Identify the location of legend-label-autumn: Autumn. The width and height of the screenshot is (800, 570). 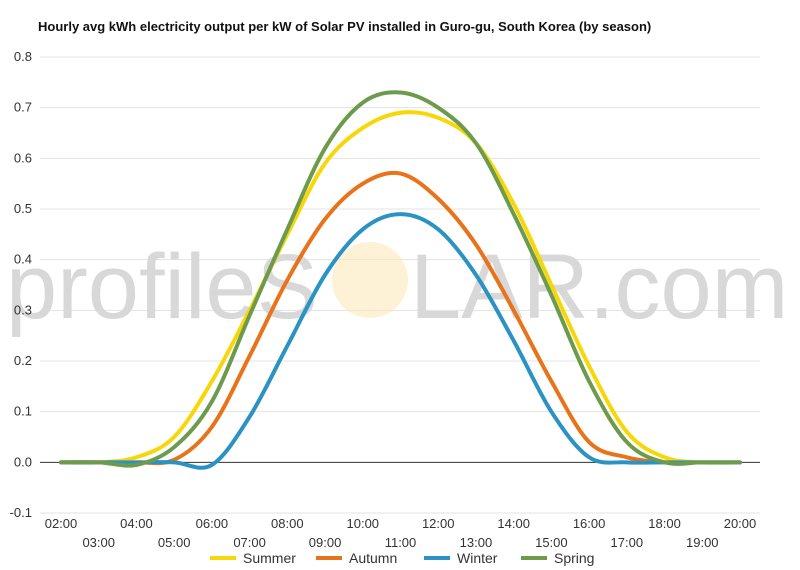
(373, 558).